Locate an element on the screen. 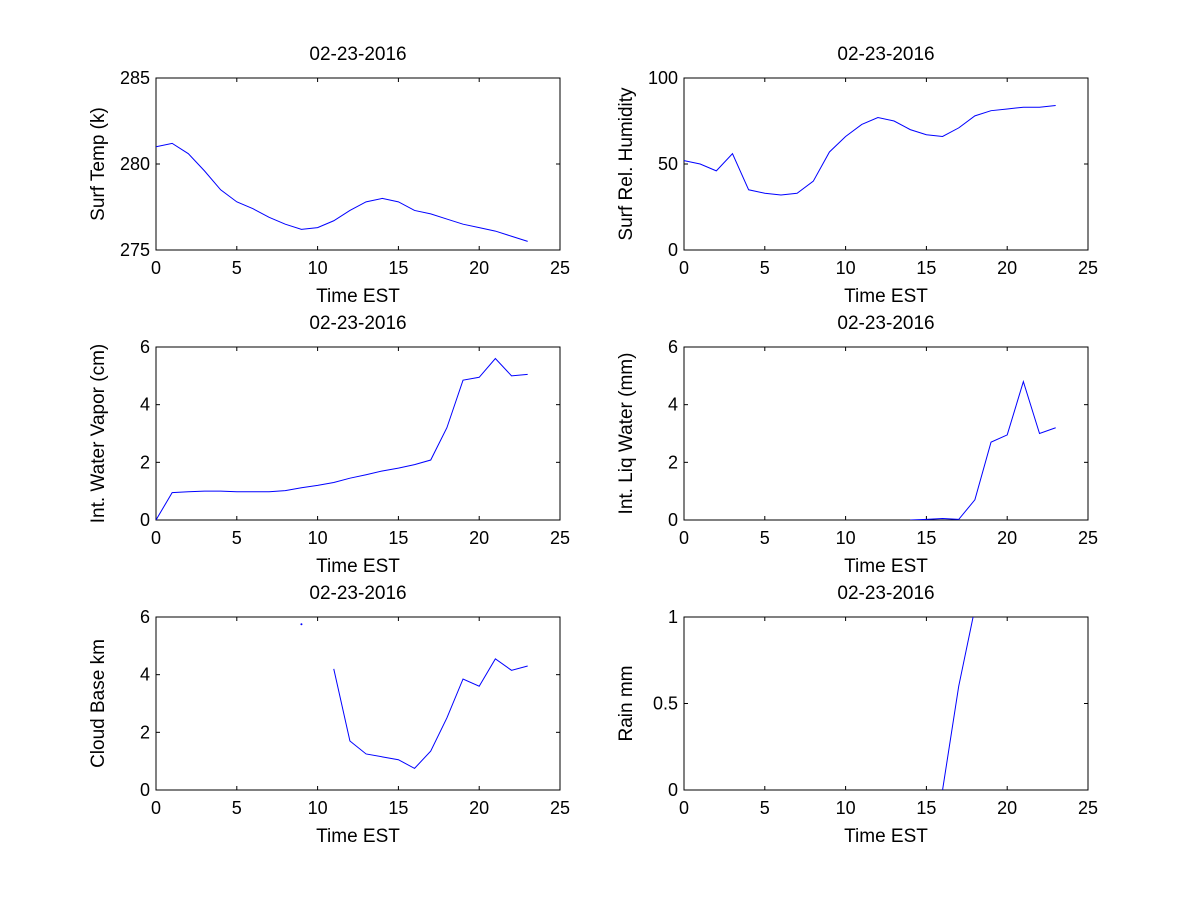 The image size is (1200, 905). y-axis-label: Rain mm is located at coordinates (626, 703).